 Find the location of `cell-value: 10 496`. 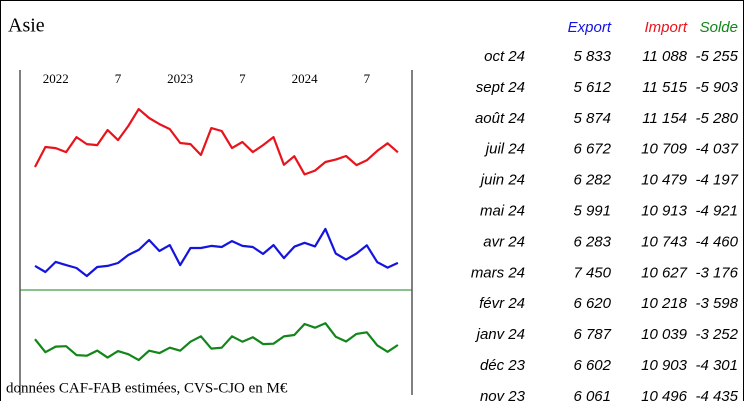

cell-value: 10 496 is located at coordinates (664, 394).